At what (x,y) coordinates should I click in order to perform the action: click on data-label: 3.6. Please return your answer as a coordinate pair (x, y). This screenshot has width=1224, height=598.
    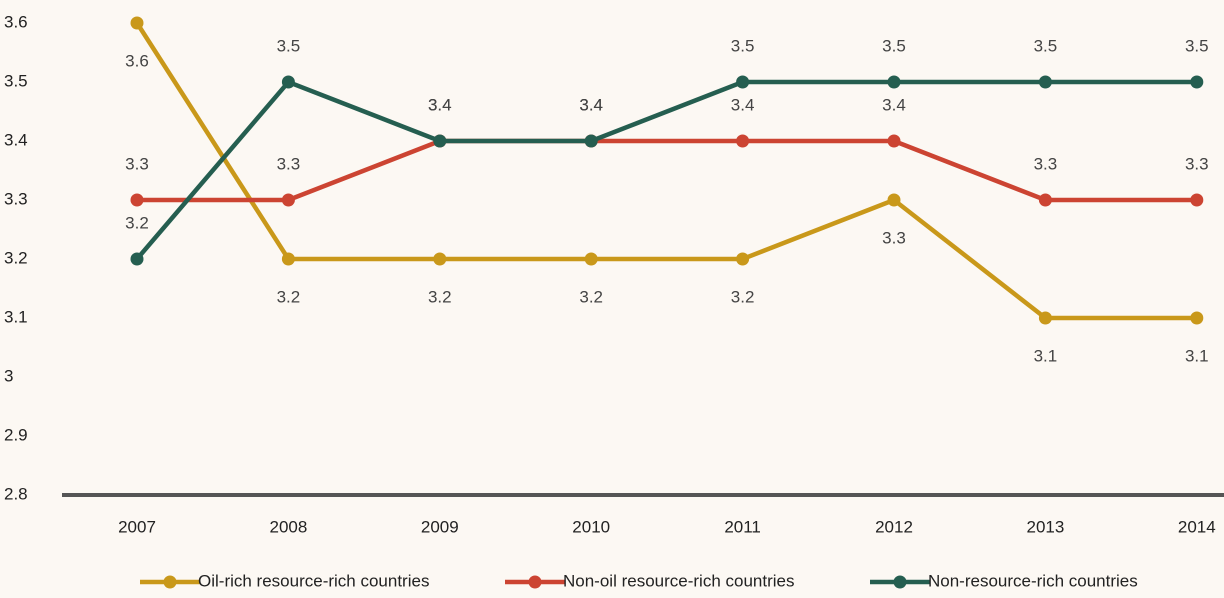
    Looking at the image, I should click on (137, 60).